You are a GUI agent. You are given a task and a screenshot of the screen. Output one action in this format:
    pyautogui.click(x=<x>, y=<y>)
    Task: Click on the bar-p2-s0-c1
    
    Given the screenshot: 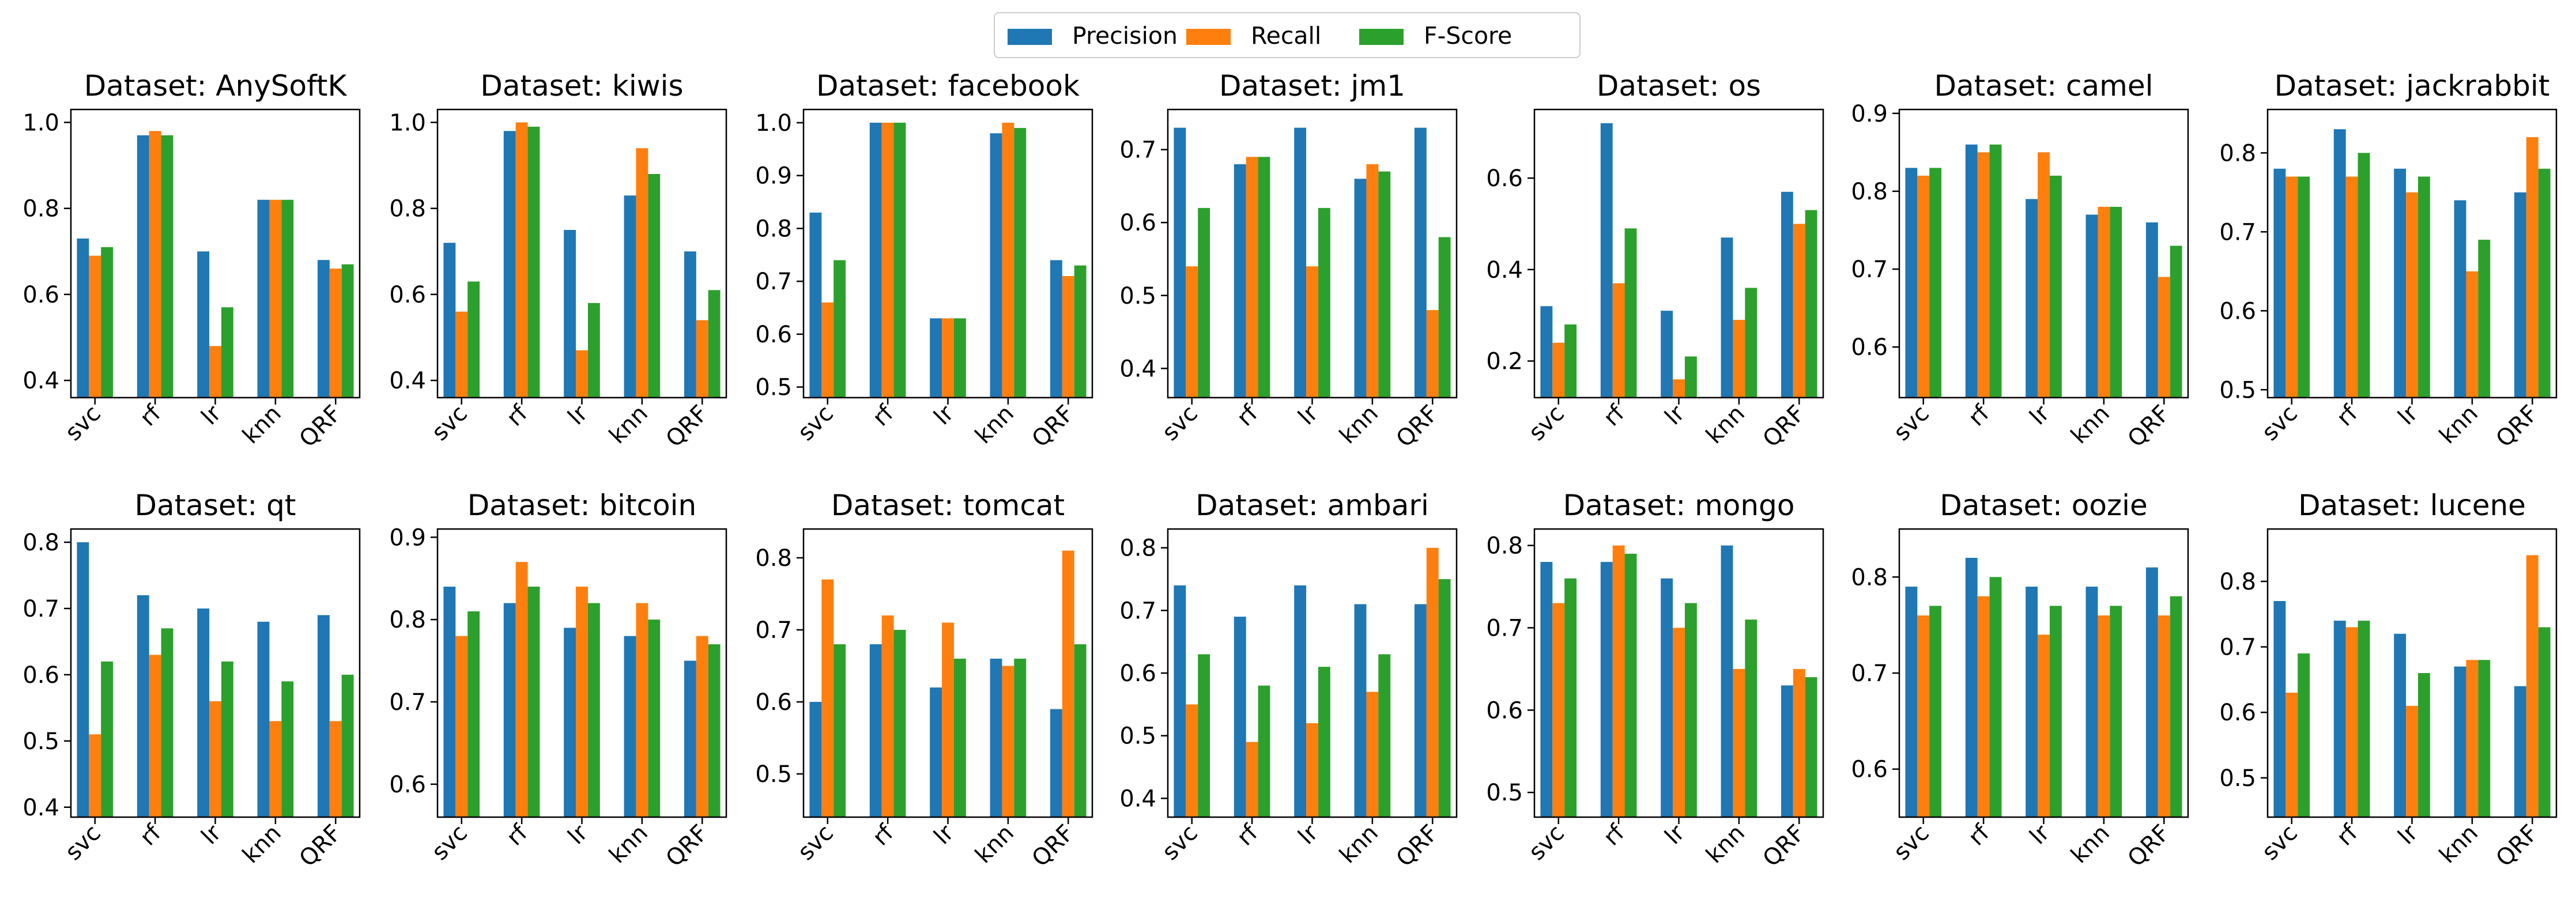 What is the action you would take?
    pyautogui.click(x=875, y=260)
    